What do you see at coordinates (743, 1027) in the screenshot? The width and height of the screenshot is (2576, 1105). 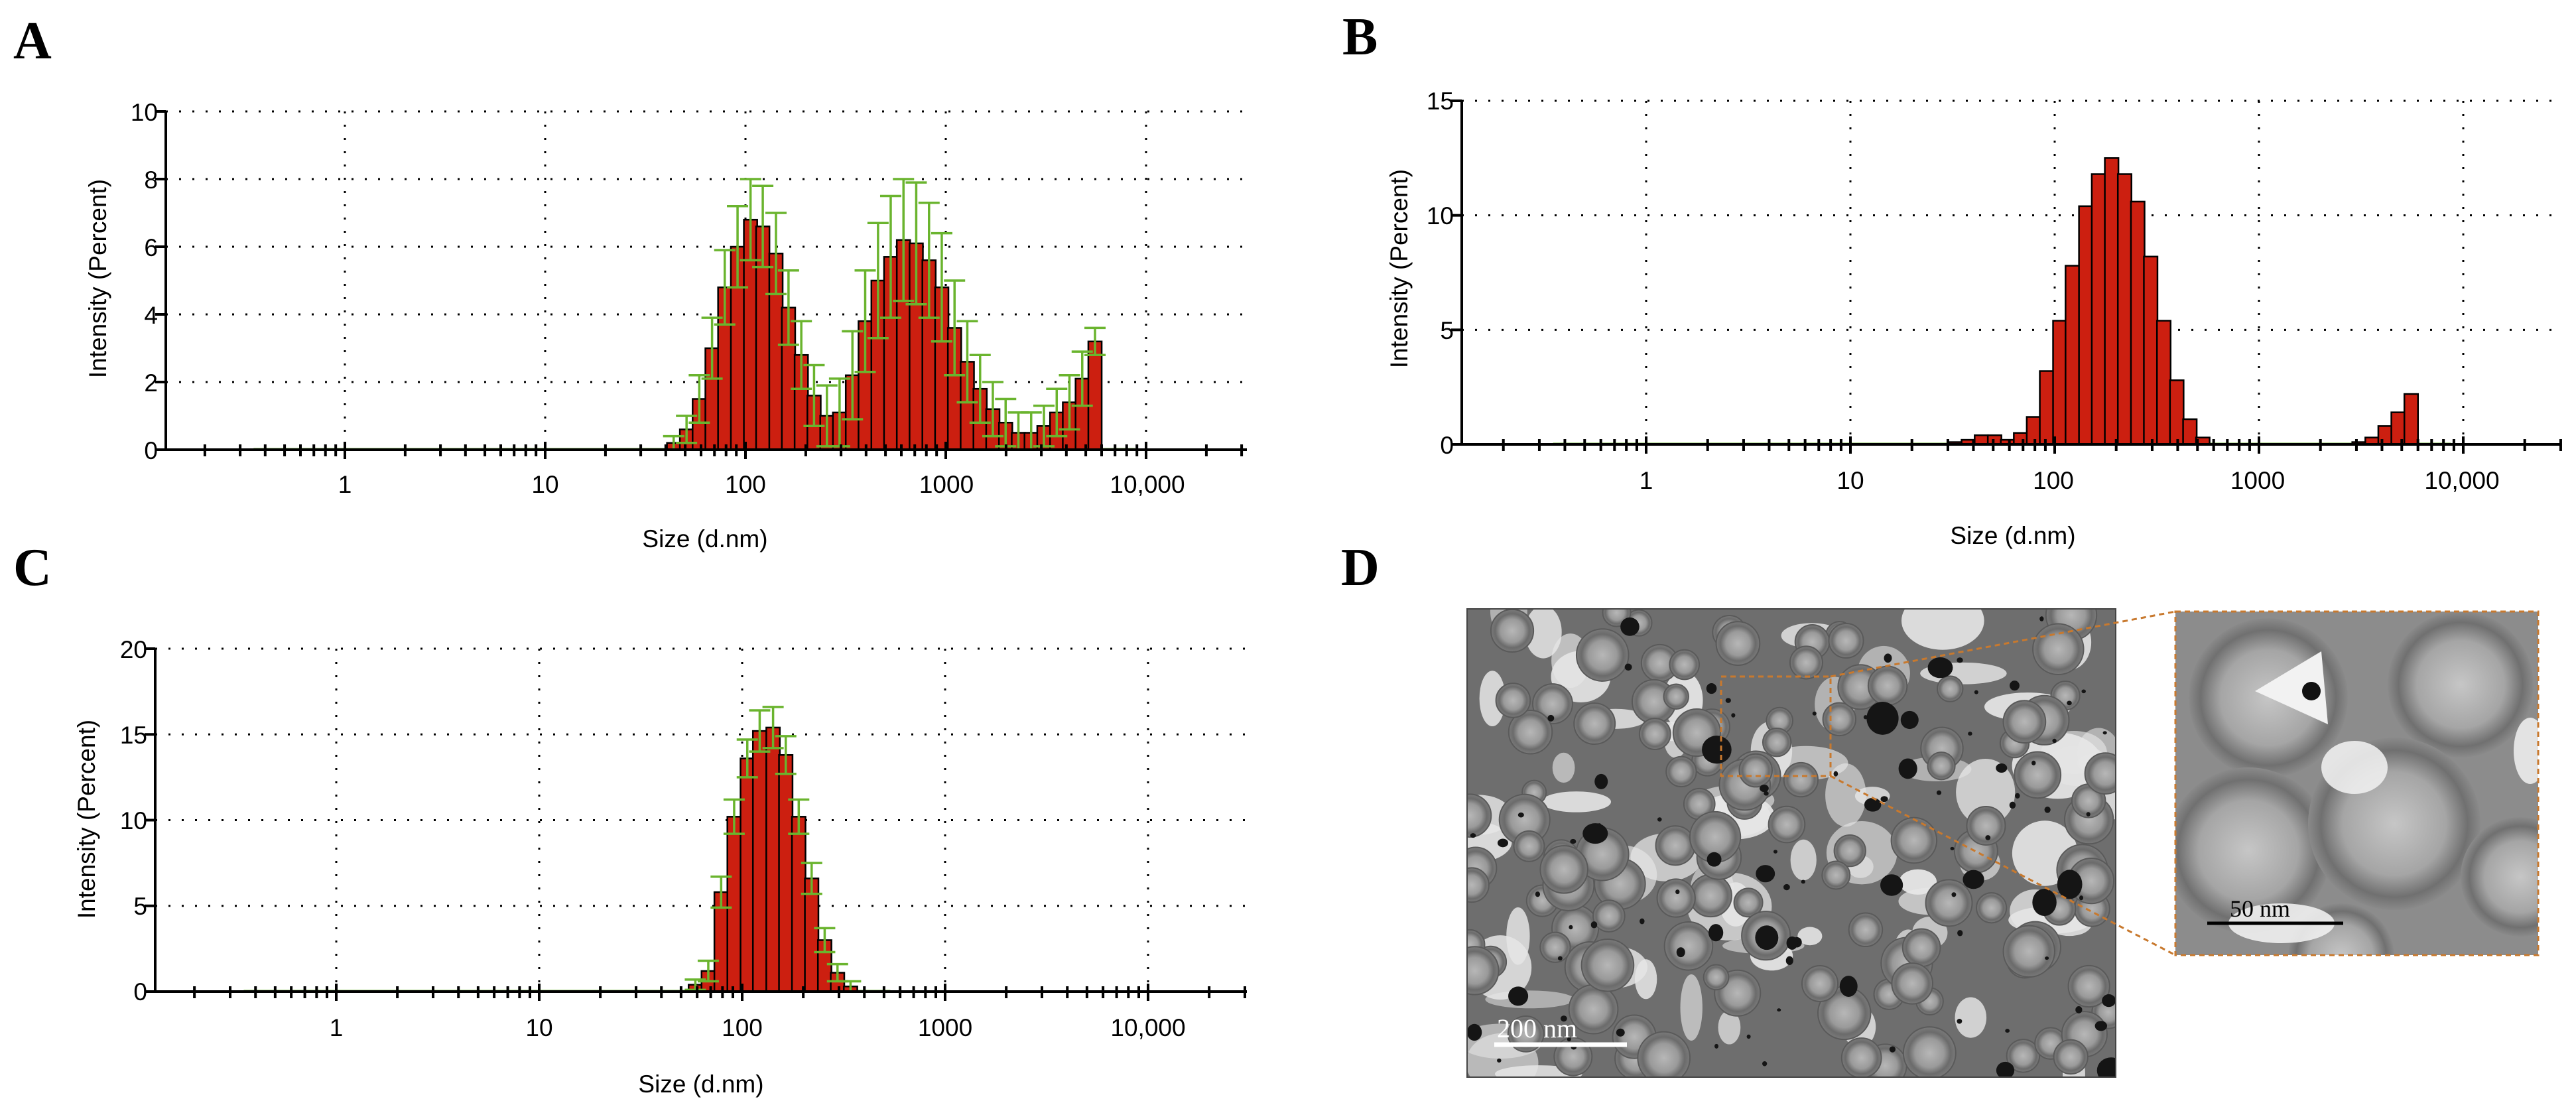 I see `chart-c-xtick-label: 100` at bounding box center [743, 1027].